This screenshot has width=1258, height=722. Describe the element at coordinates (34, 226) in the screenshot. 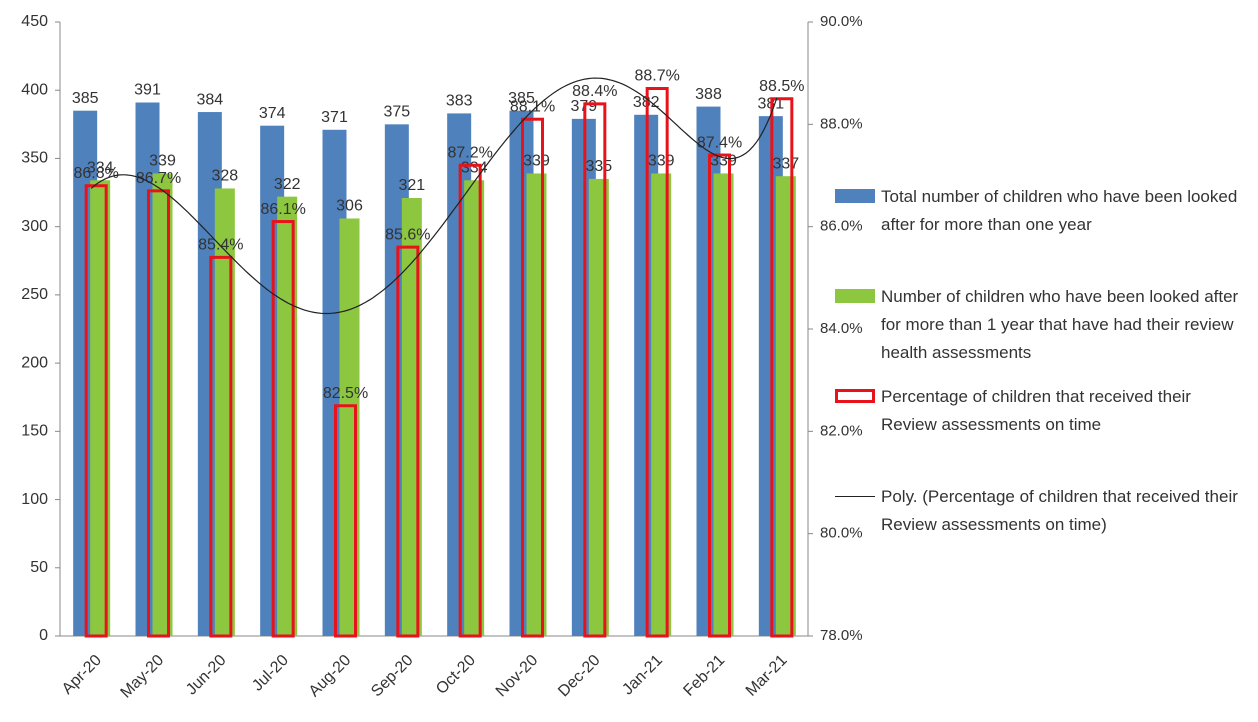

I see `y-tick-label: 300` at that location.